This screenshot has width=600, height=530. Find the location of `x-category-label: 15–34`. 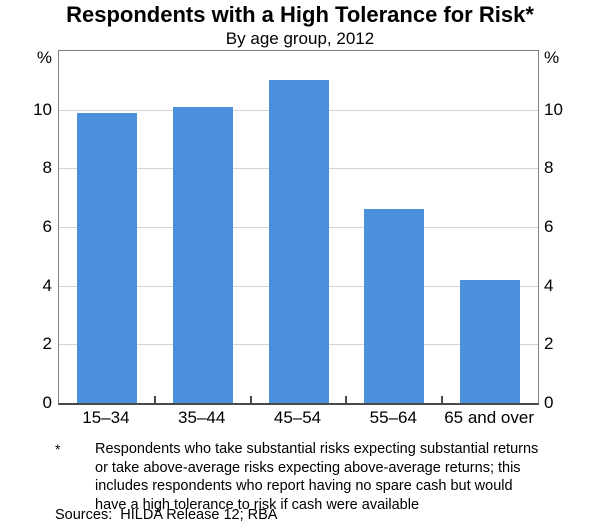

x-category-label: 15–34 is located at coordinates (106, 417).